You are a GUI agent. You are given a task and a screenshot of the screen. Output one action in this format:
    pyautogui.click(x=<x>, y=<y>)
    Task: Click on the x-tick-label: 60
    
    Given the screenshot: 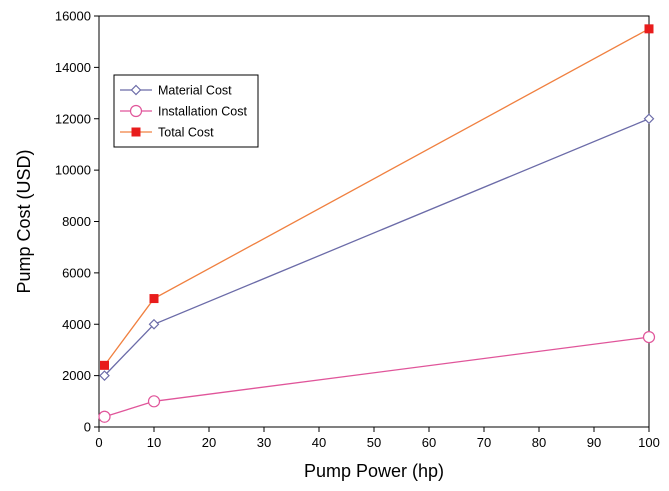 What is the action you would take?
    pyautogui.click(x=429, y=442)
    